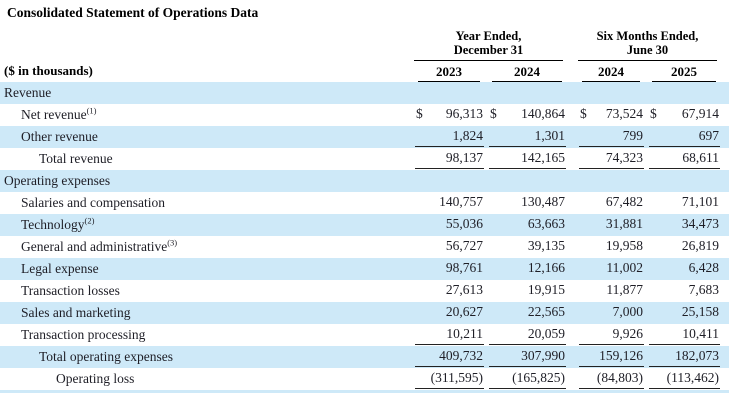  What do you see at coordinates (99, 245) in the screenshot?
I see `row-label: General and administrative(3)` at bounding box center [99, 245].